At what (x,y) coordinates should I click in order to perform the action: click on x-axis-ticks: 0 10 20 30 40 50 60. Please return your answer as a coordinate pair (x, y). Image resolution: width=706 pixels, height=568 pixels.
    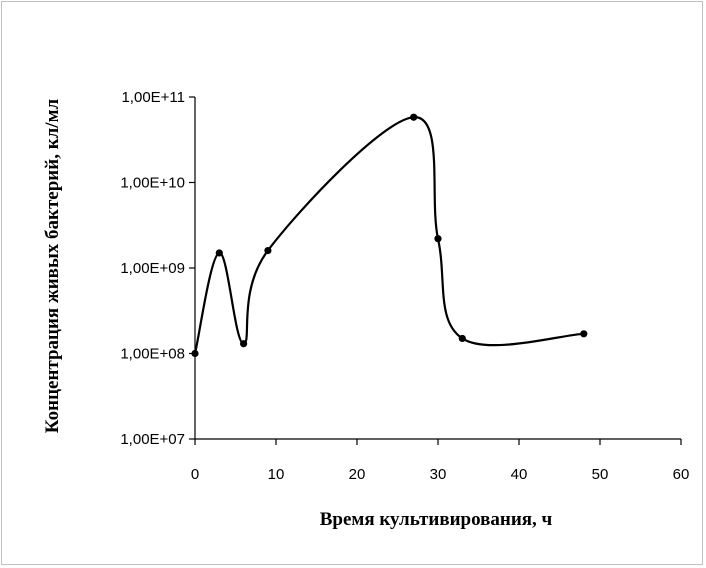
    Looking at the image, I should click on (440, 461).